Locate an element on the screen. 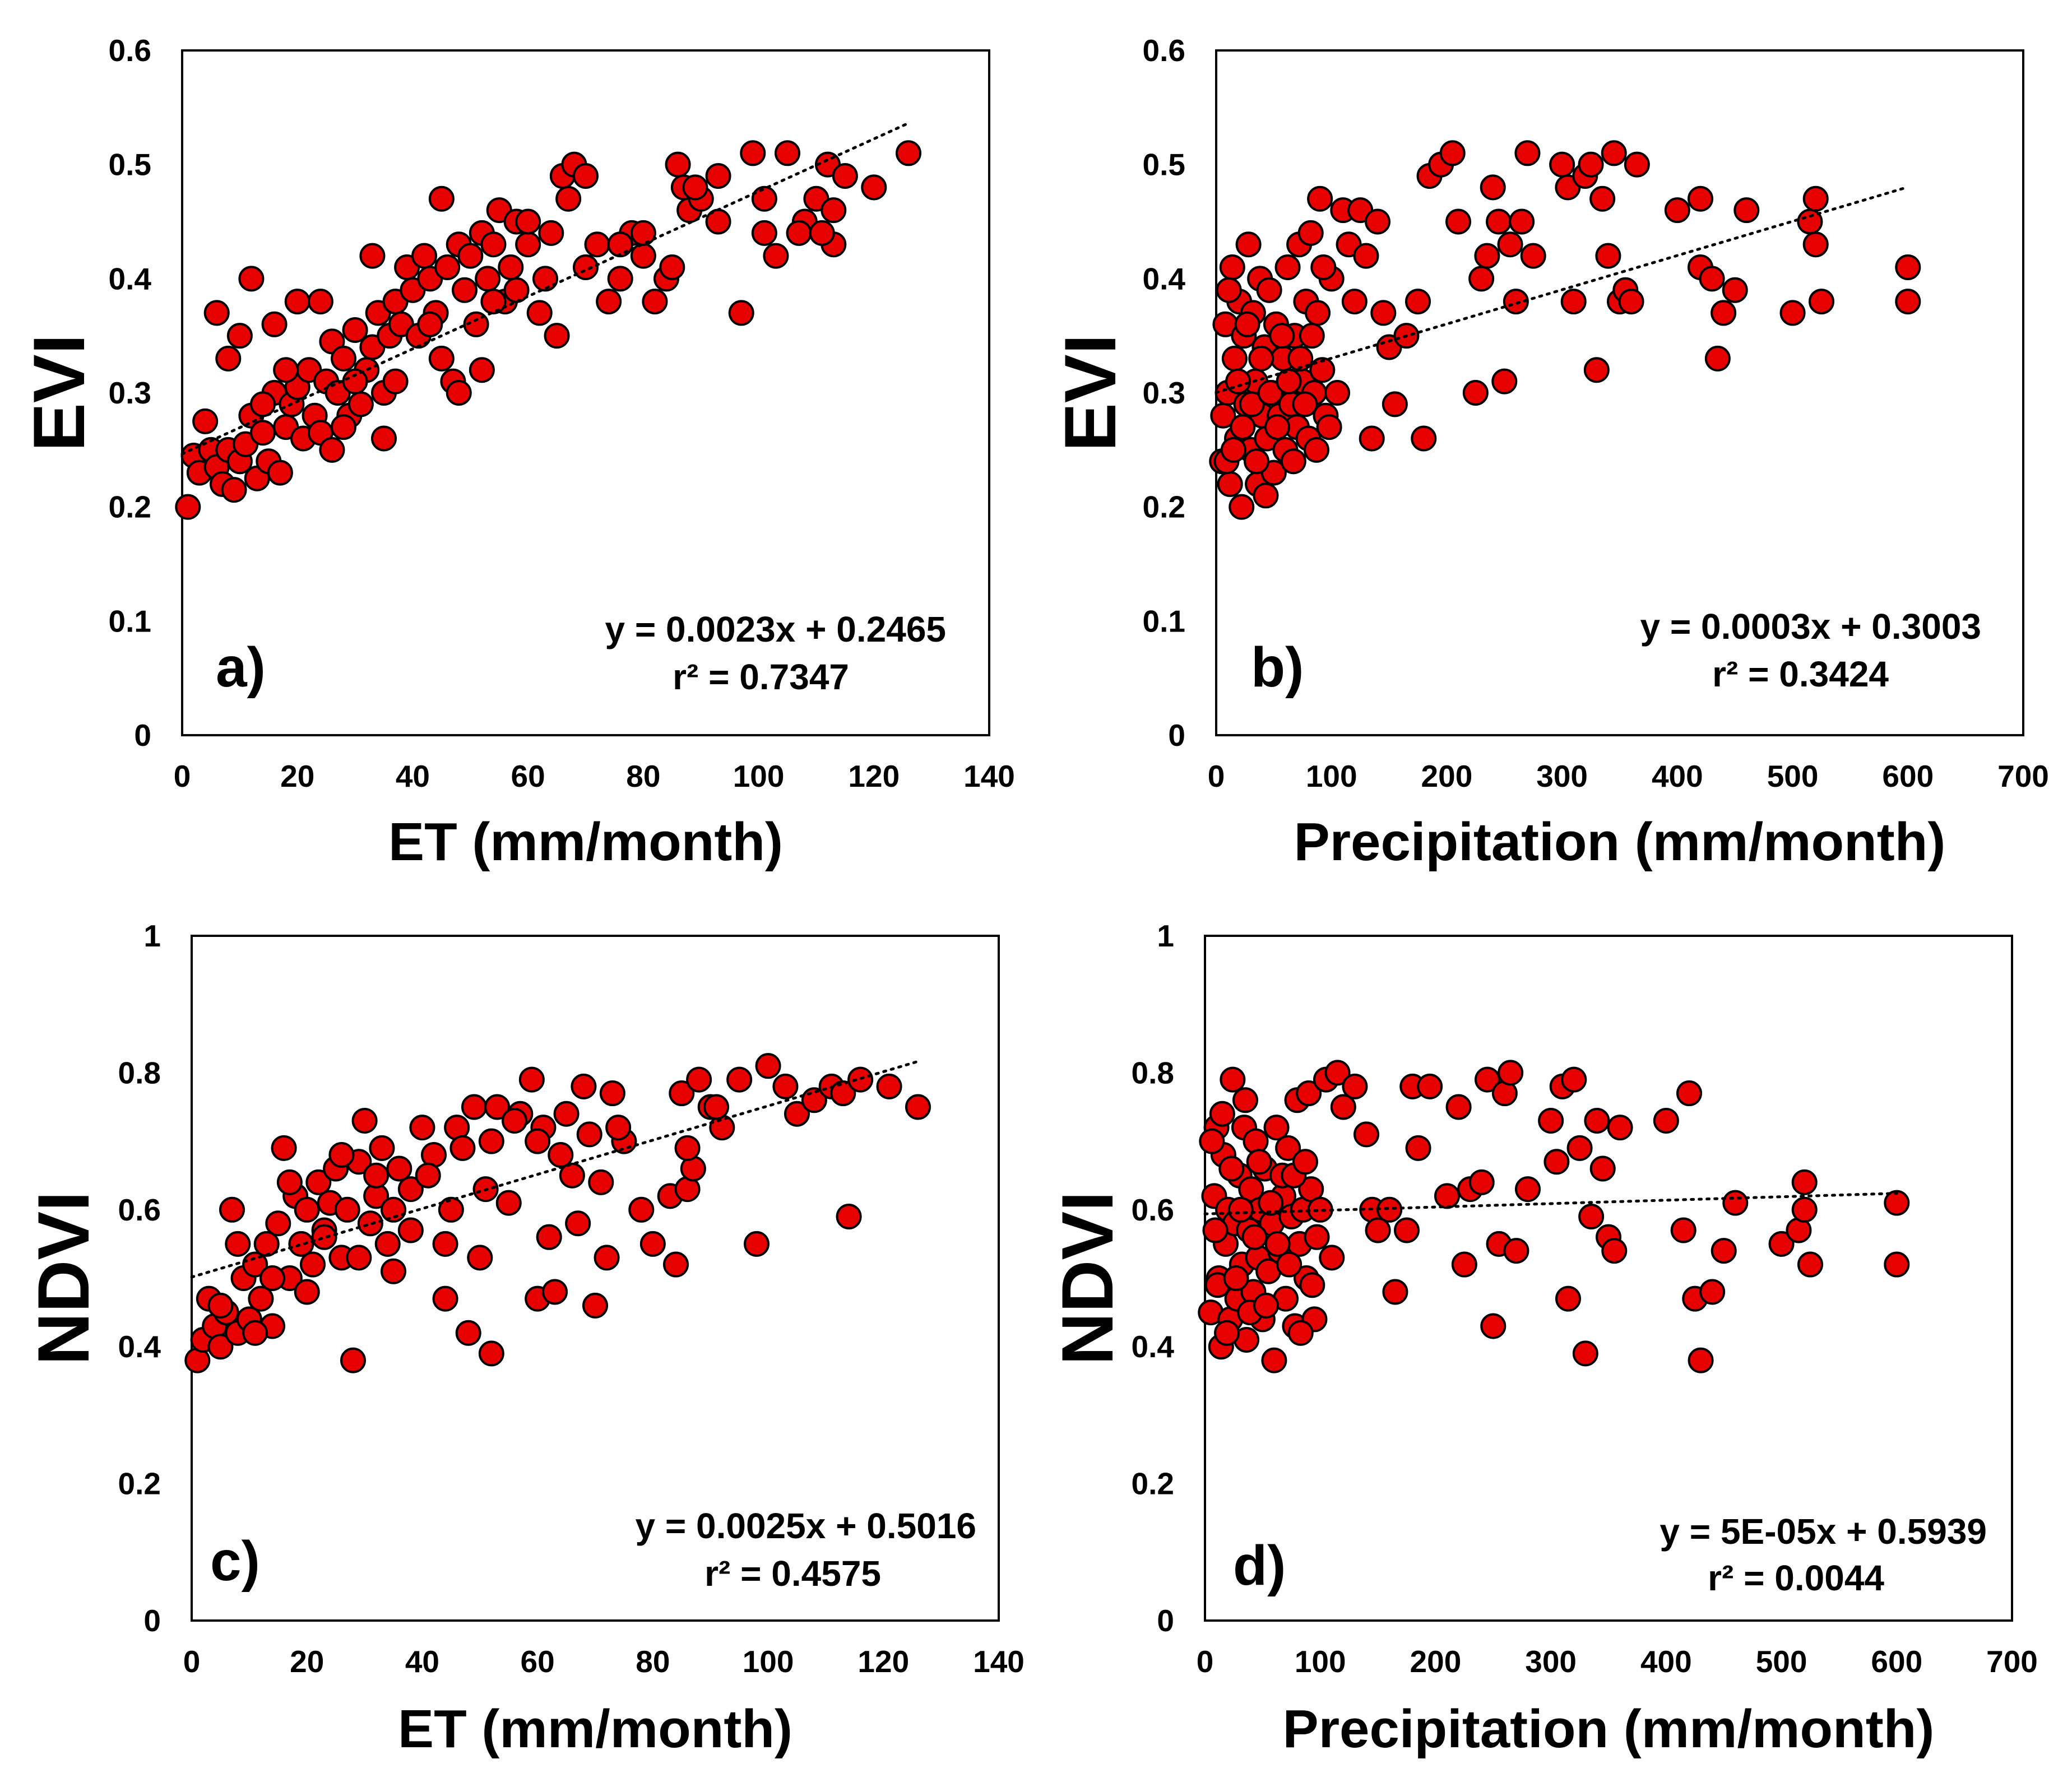 The height and width of the screenshot is (1787, 2072). x-tick-label-c: 140 is located at coordinates (999, 1661).